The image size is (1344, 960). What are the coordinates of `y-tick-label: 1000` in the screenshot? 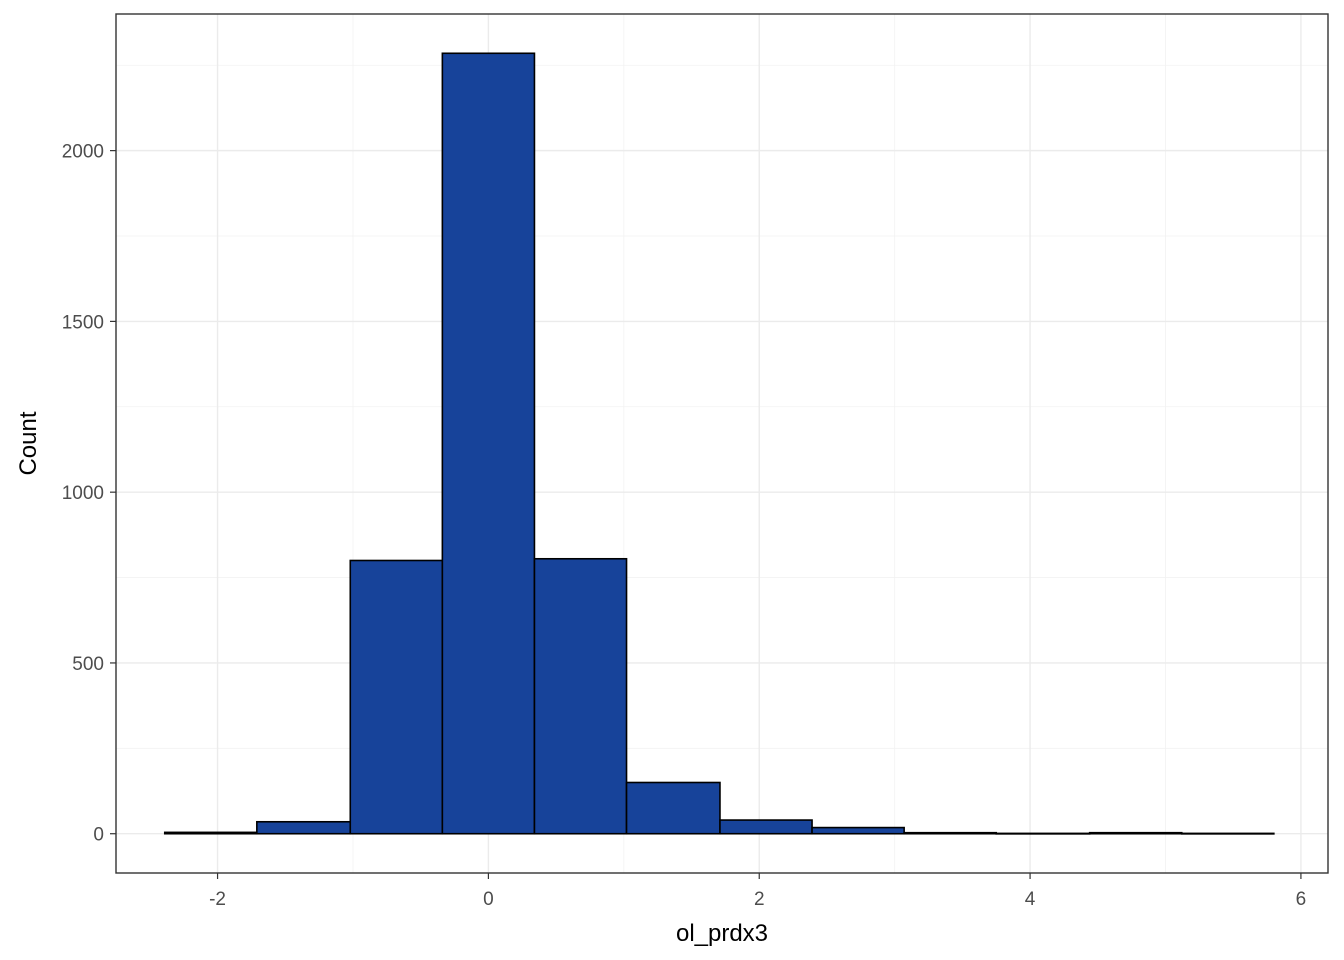 It's located at (83, 493).